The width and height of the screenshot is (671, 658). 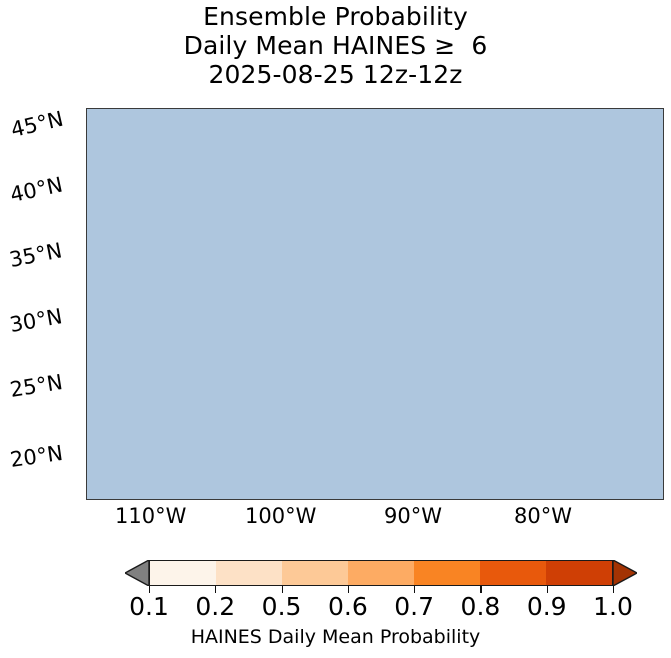 What do you see at coordinates (36, 456) in the screenshot?
I see `lat-label-20N: 20°N` at bounding box center [36, 456].